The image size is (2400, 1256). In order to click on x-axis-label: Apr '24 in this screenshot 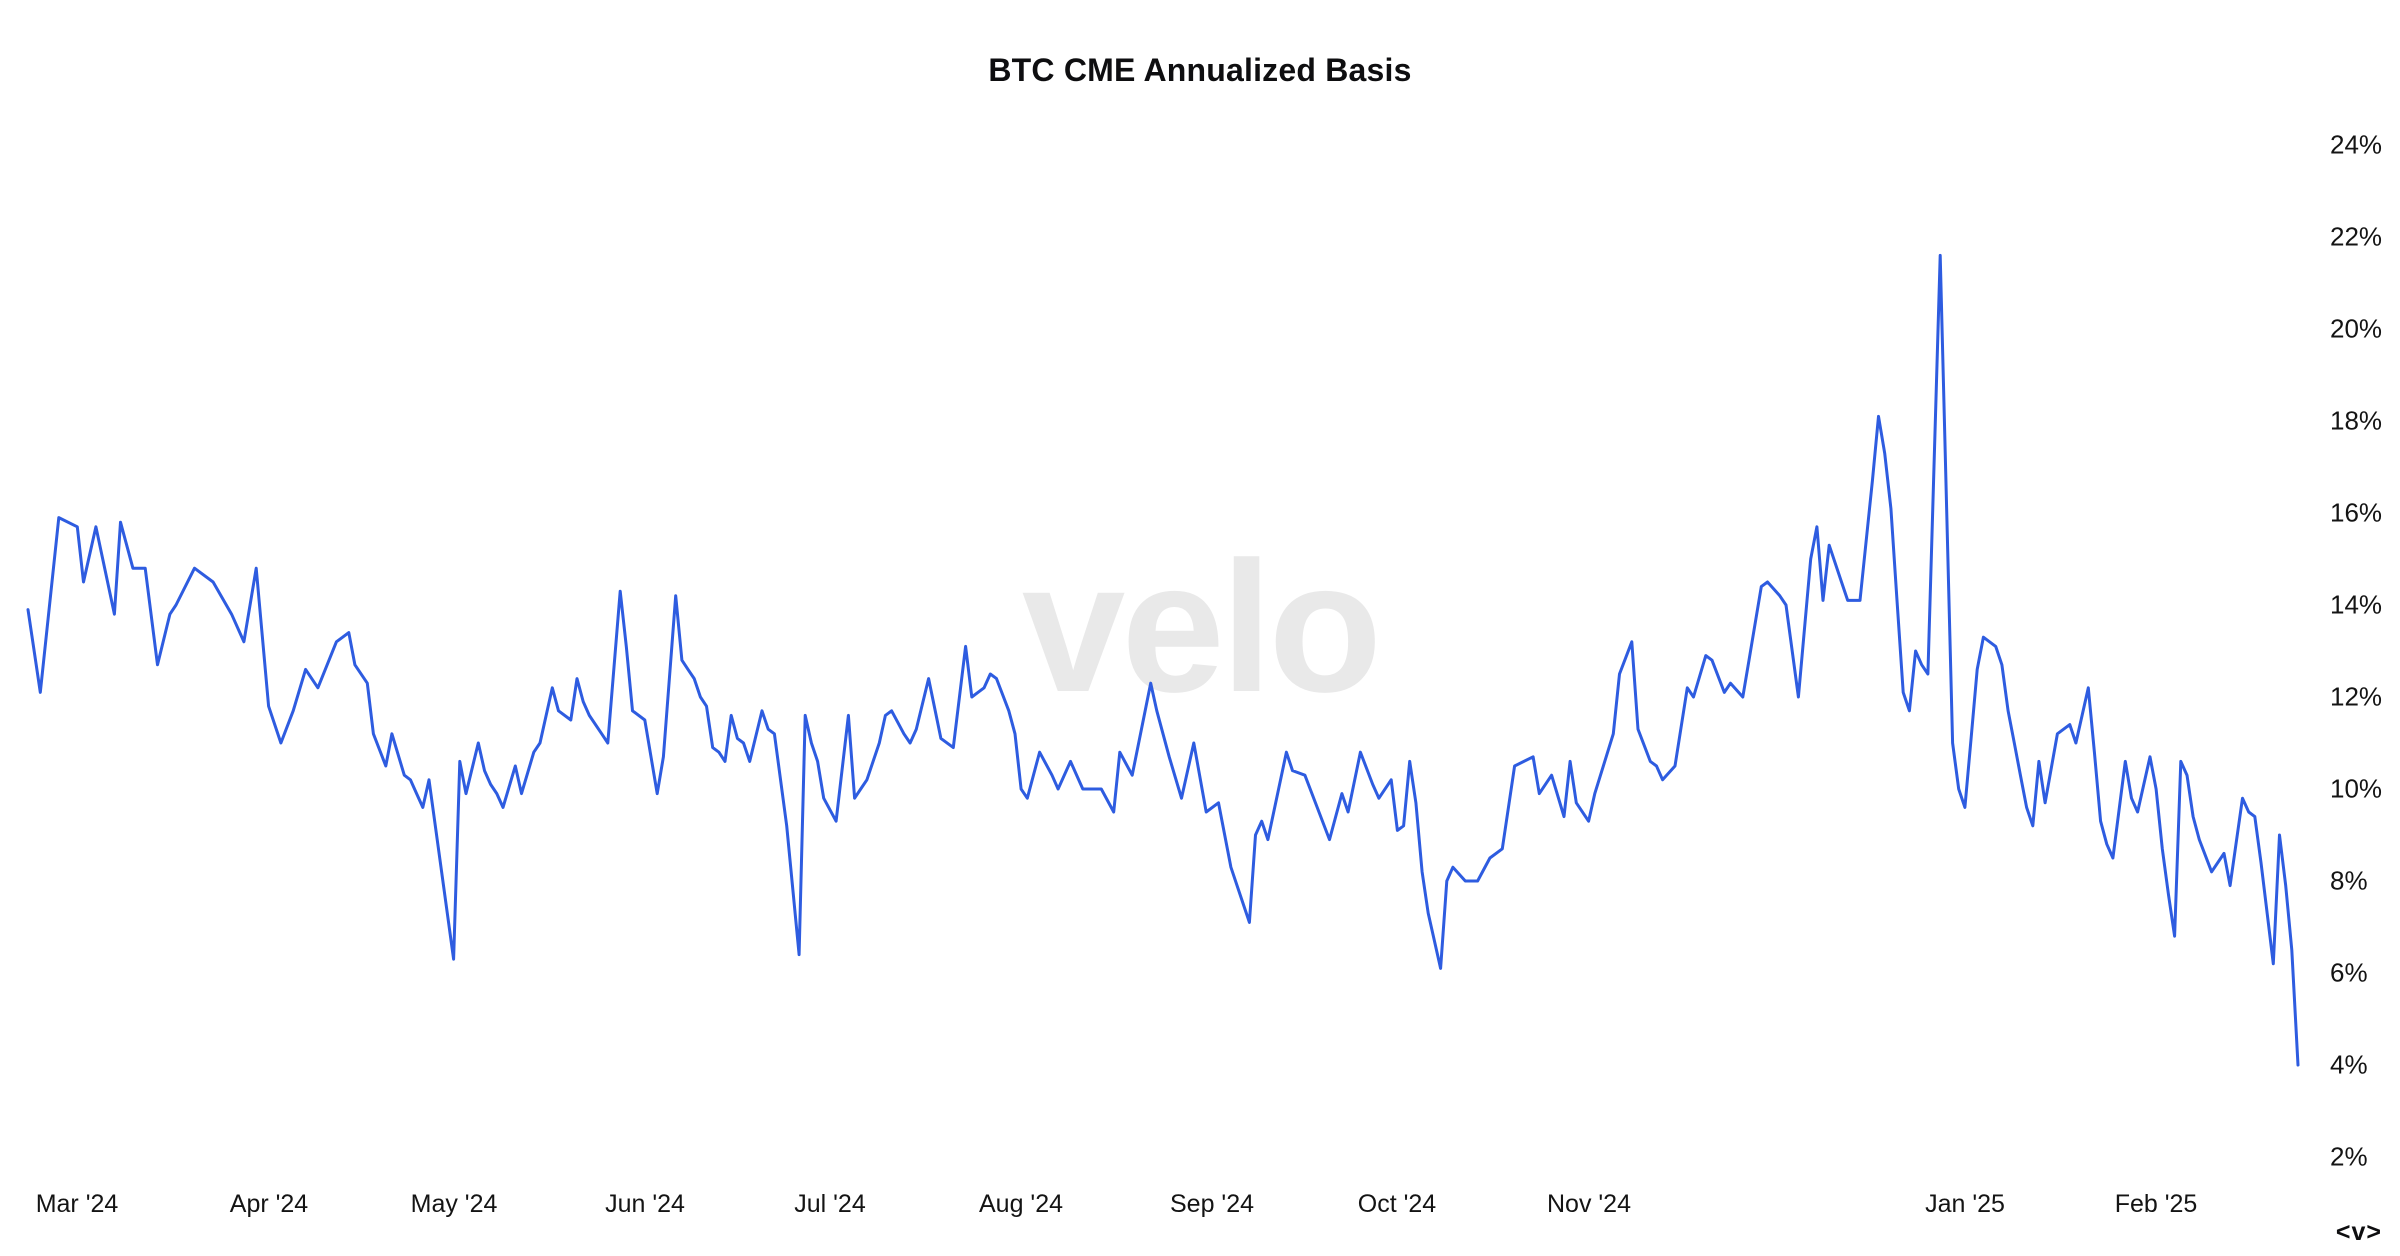, I will do `click(269, 1204)`.